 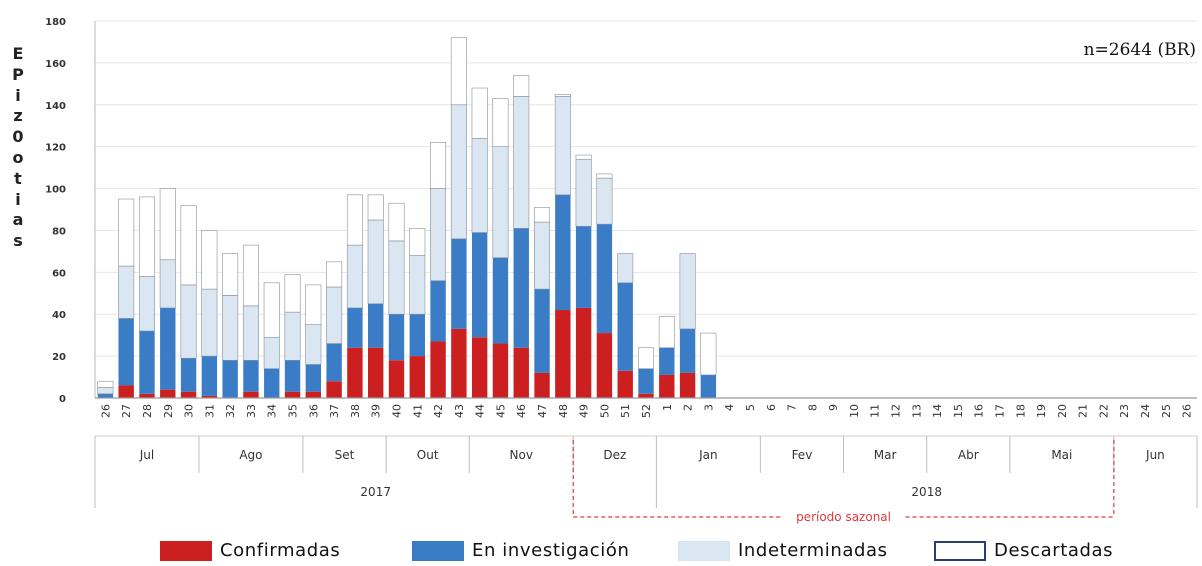 What do you see at coordinates (18, 74) in the screenshot?
I see `y-axis-label-letter: P` at bounding box center [18, 74].